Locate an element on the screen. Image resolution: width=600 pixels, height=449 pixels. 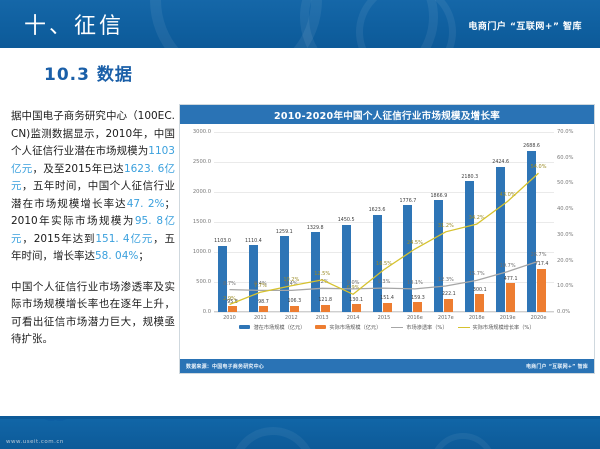
legend-item: 实际市场规模（亿元） is located at coordinates (348, 327).